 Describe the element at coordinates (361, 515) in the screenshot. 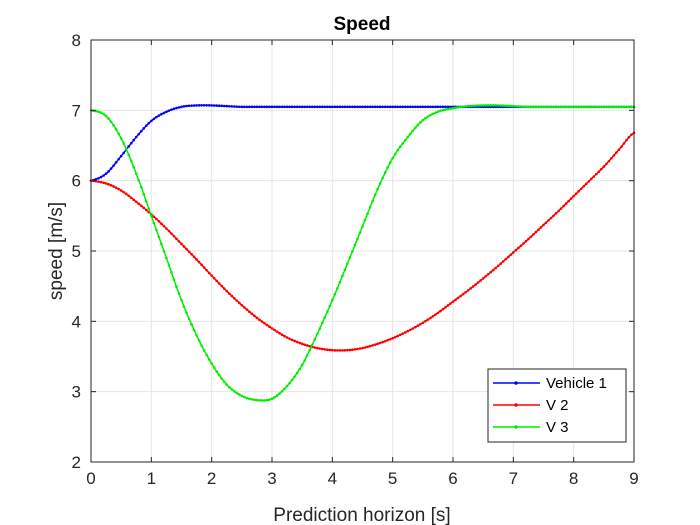

I see `x-axis-label: Prediction horizon [s]` at that location.